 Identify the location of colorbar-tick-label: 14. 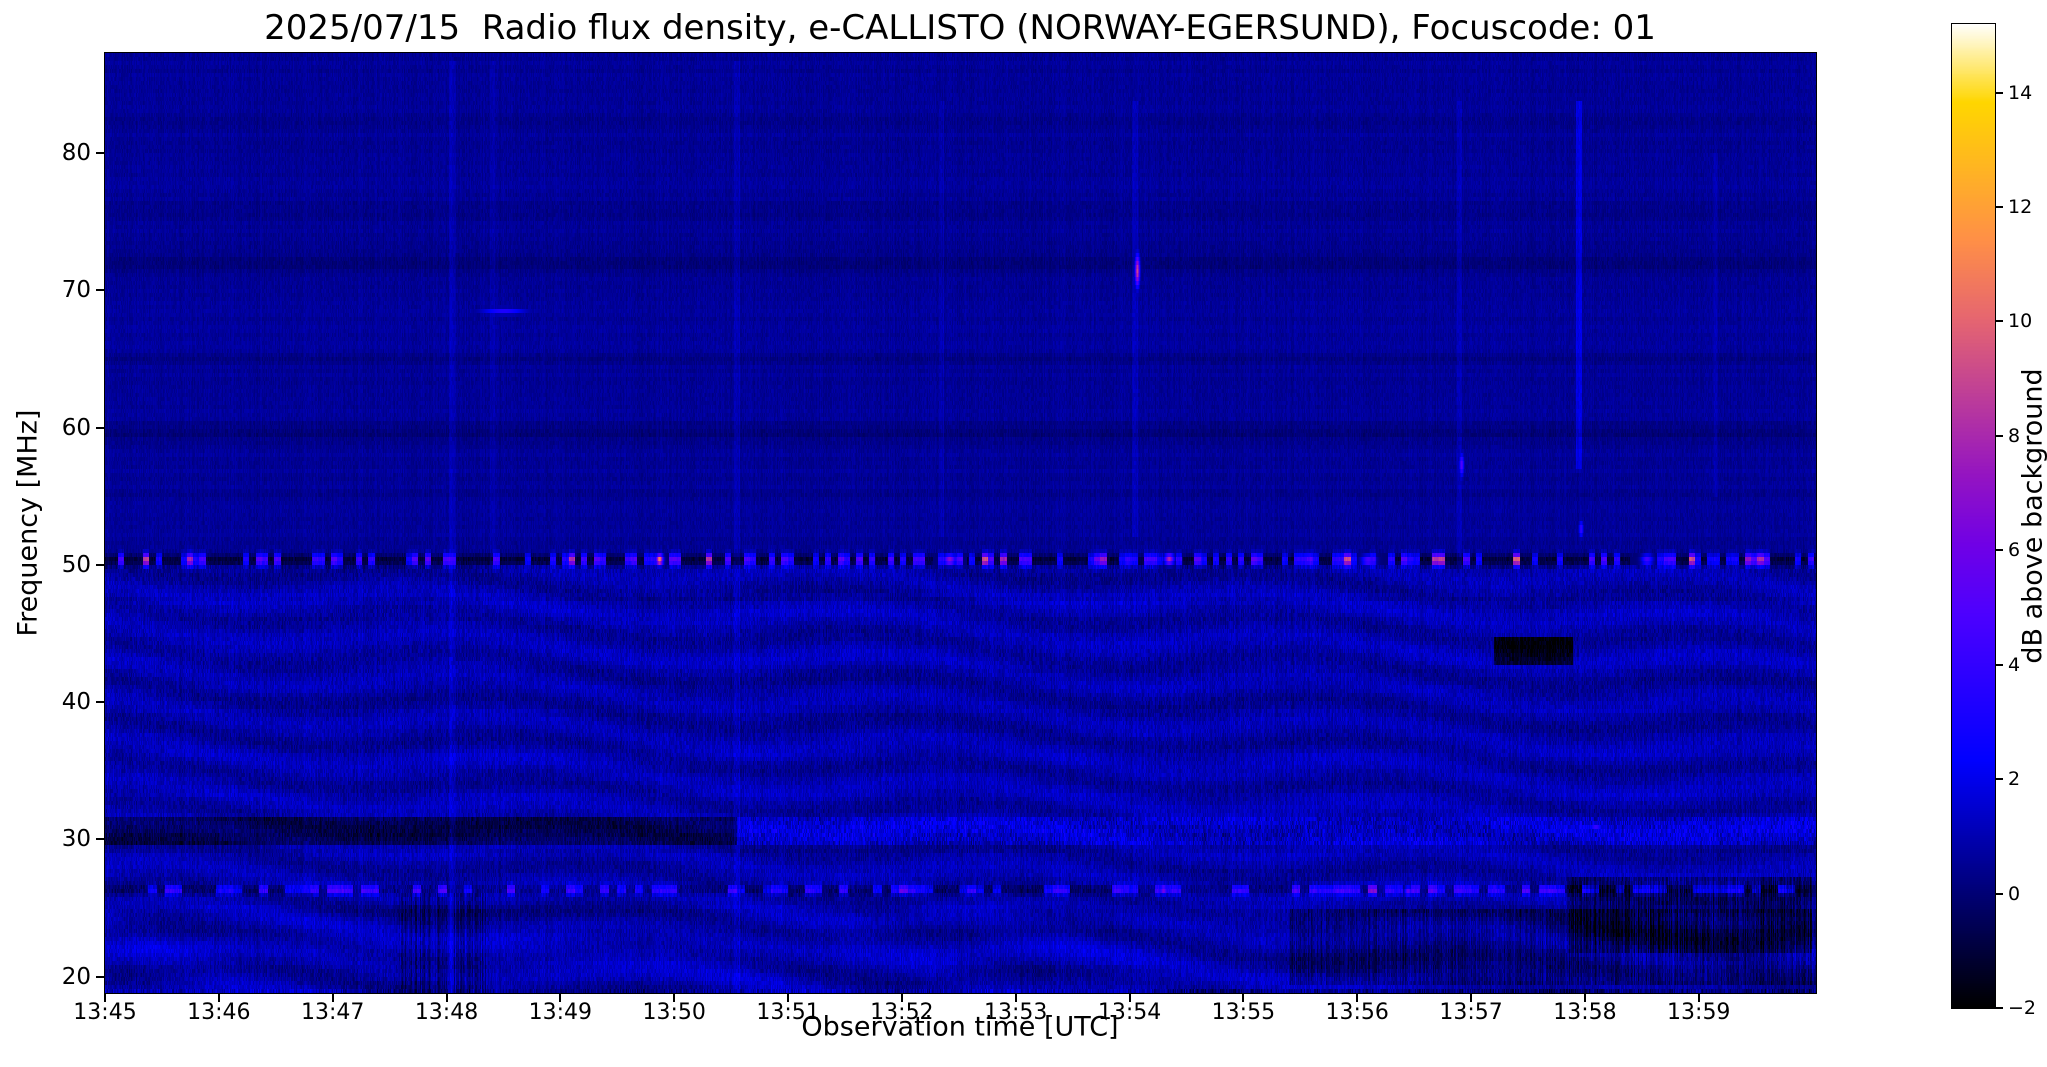
(2020, 92).